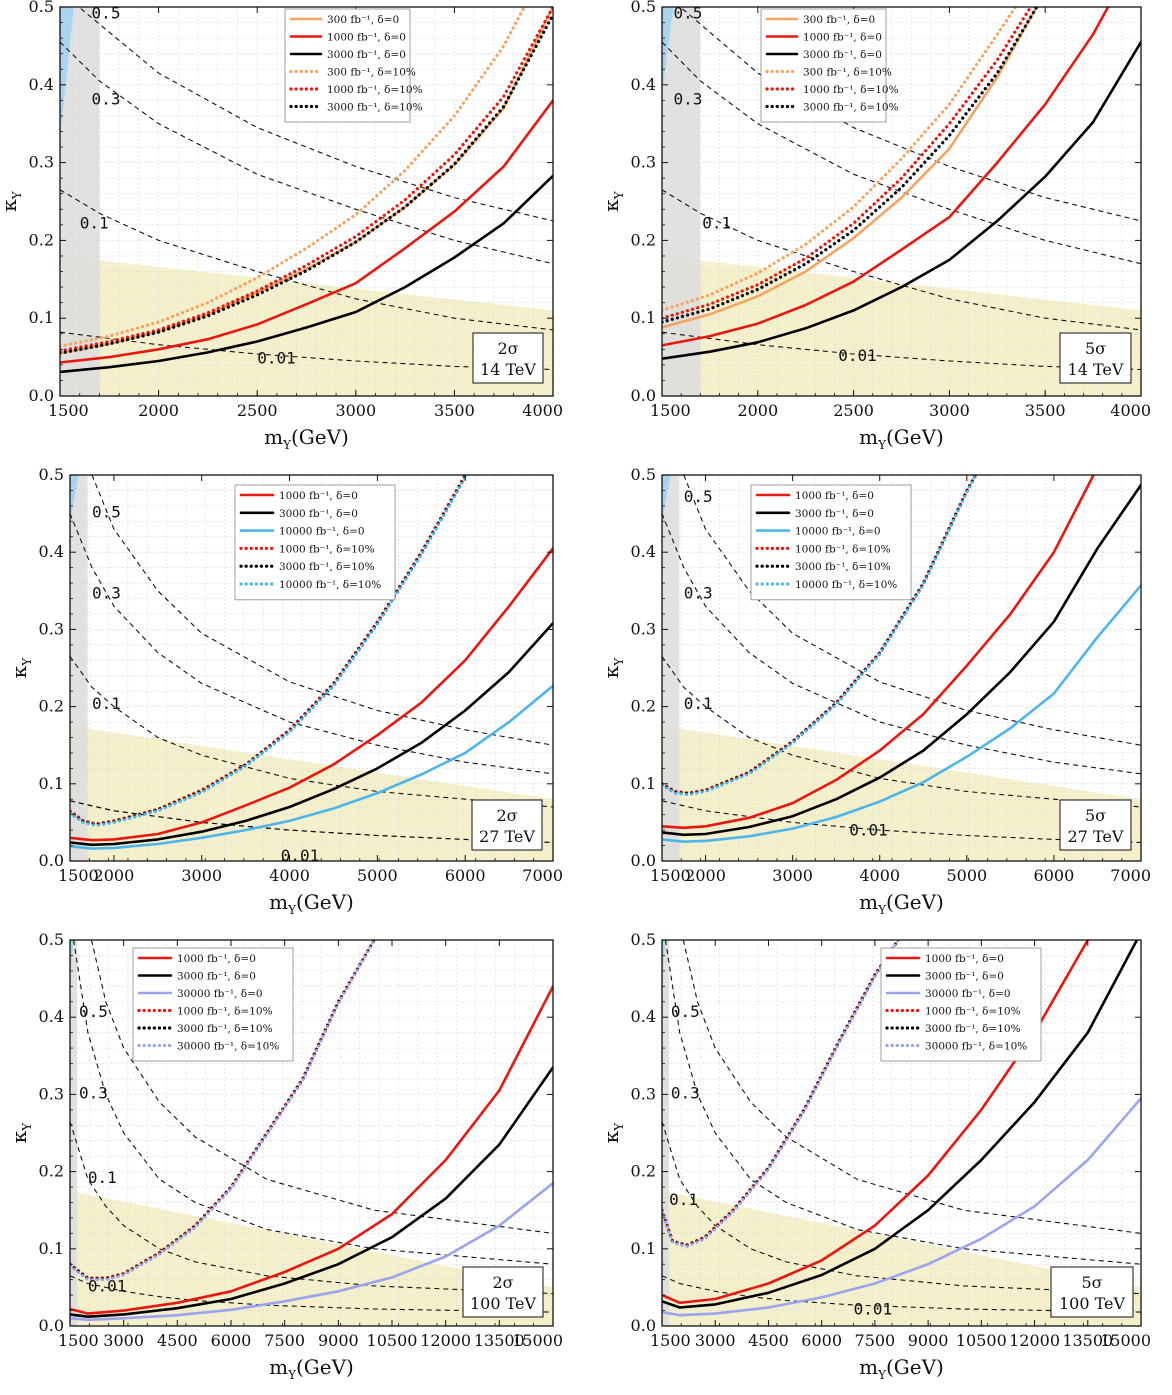  I want to click on legend-label: 3000 fb⁻¹, δ=0, so click(834, 514).